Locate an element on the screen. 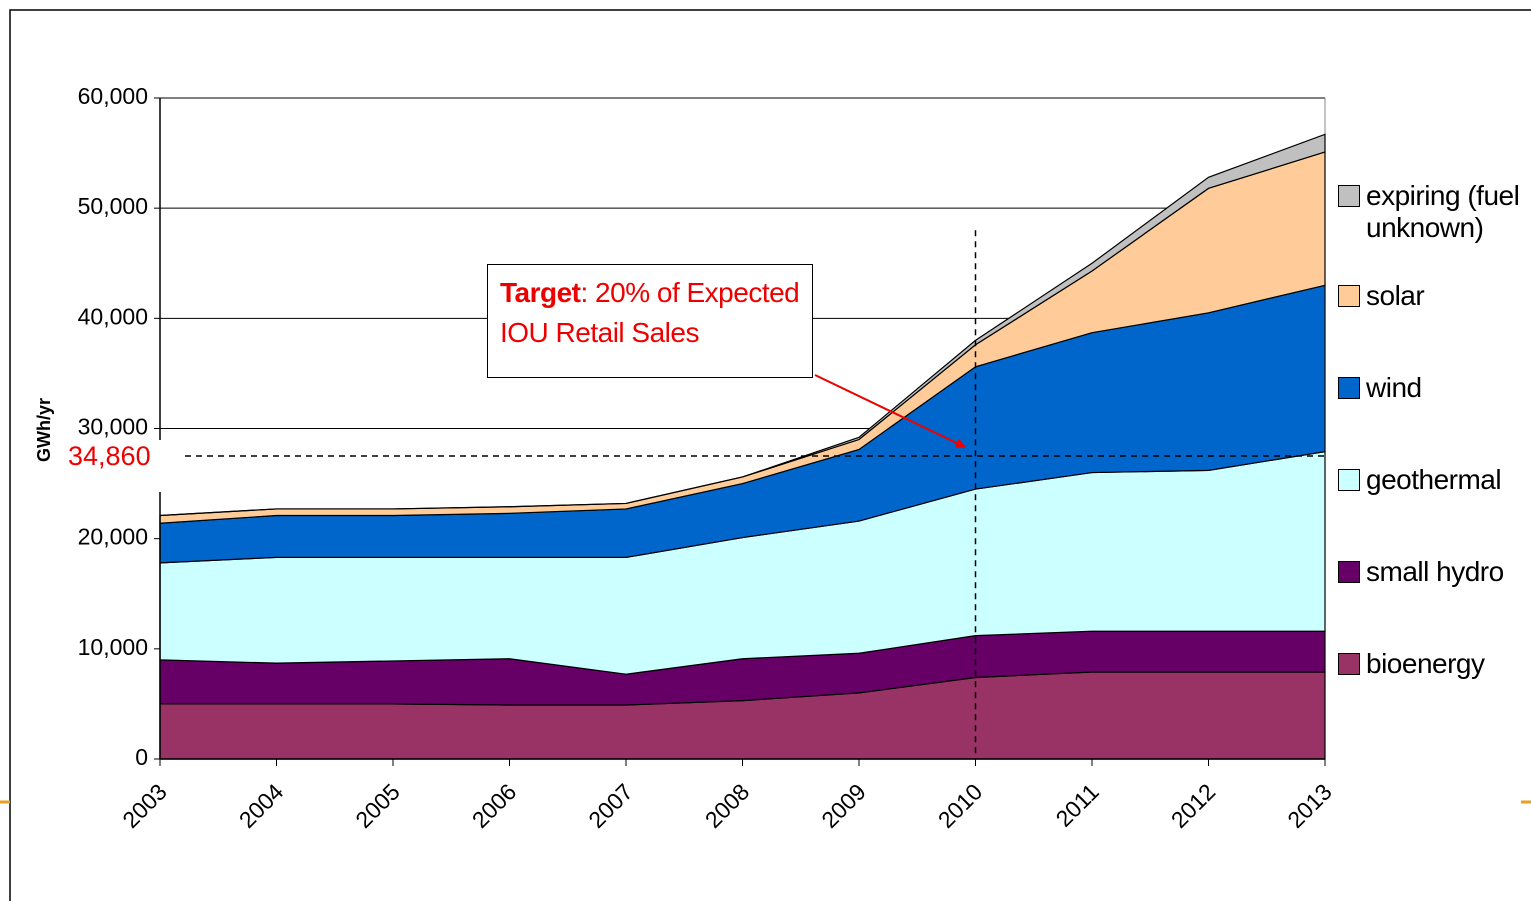 The image size is (1531, 901). y-tick-label: 0 is located at coordinates (141, 757).